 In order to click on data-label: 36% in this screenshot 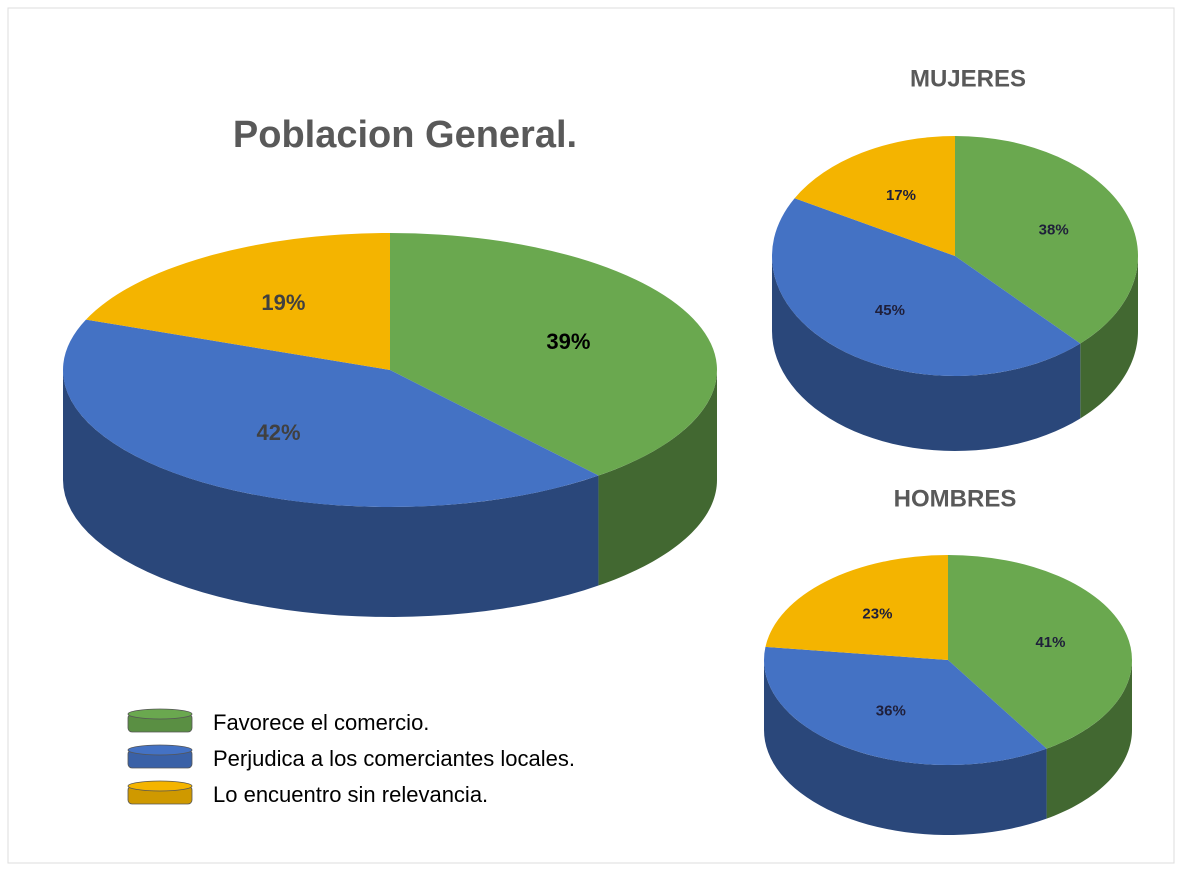, I will do `click(891, 710)`.